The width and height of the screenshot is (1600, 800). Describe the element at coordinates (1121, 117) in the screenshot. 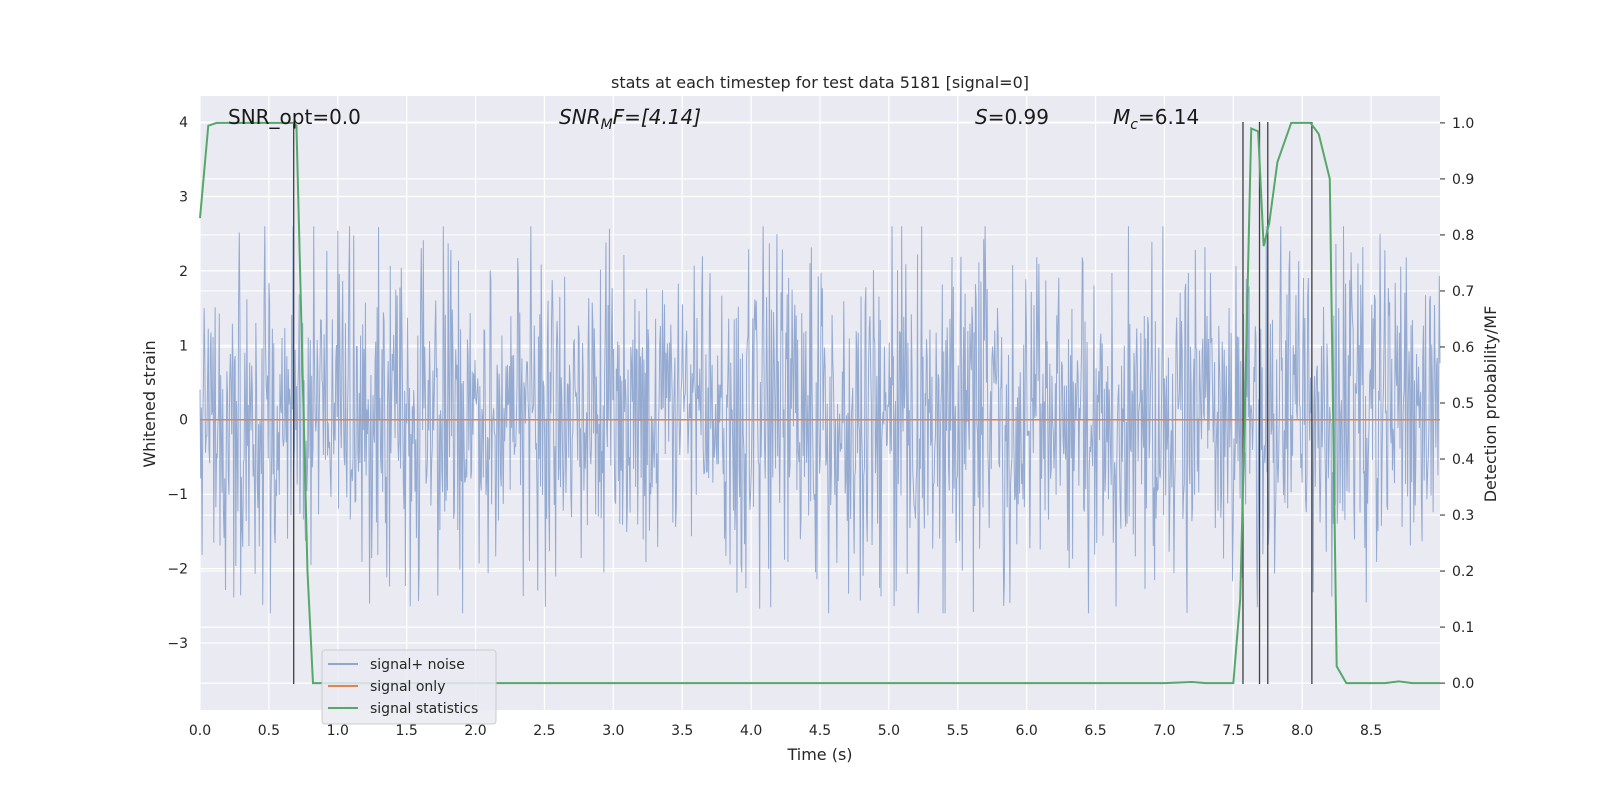

I see `annotation-mc-base: M` at that location.